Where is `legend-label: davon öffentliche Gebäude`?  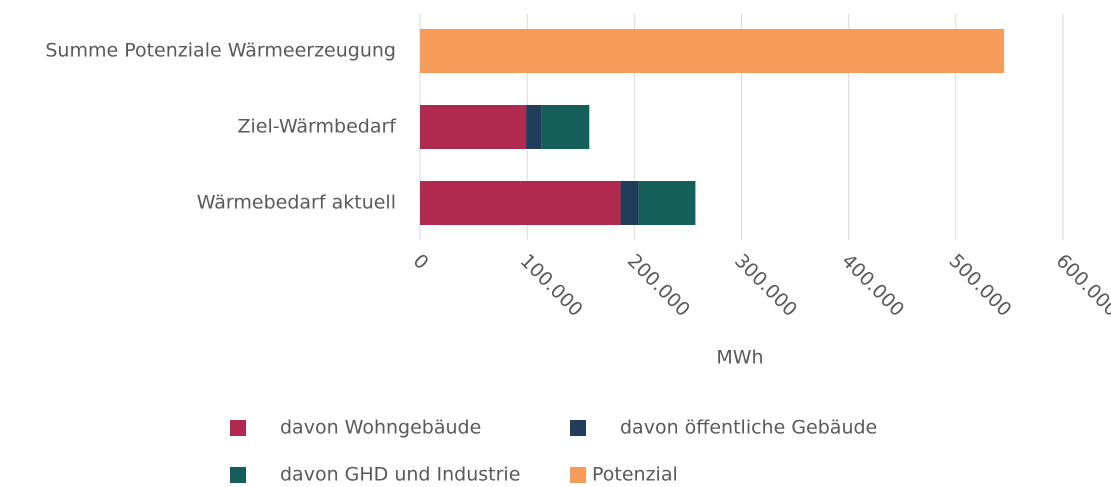
legend-label: davon öffentliche Gebäude is located at coordinates (748, 428).